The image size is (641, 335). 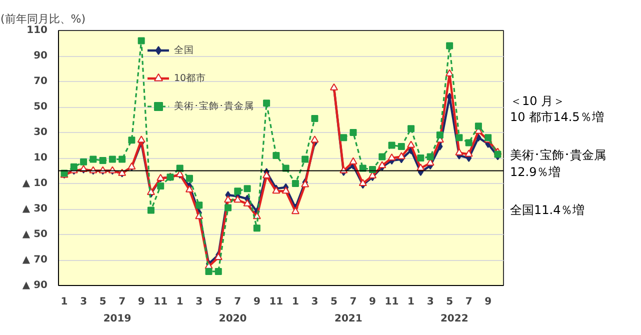 What do you see at coordinates (536, 172) in the screenshot?
I see `text: 12.9％増` at bounding box center [536, 172].